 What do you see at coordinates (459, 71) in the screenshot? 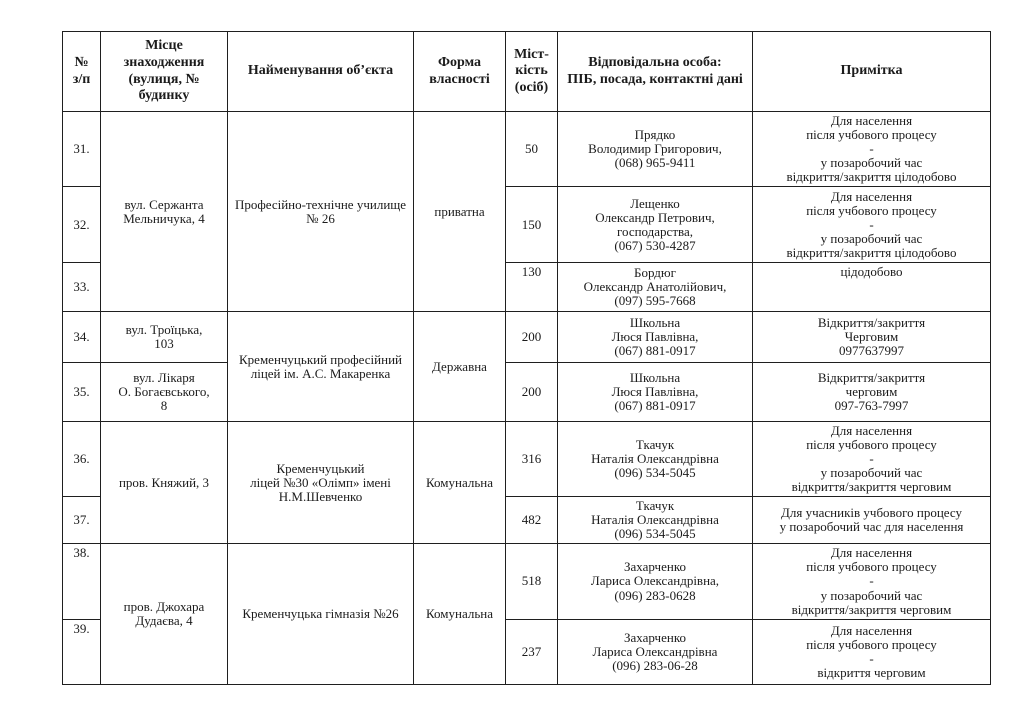
I see `col-header-ownership: Форма власності` at bounding box center [459, 71].